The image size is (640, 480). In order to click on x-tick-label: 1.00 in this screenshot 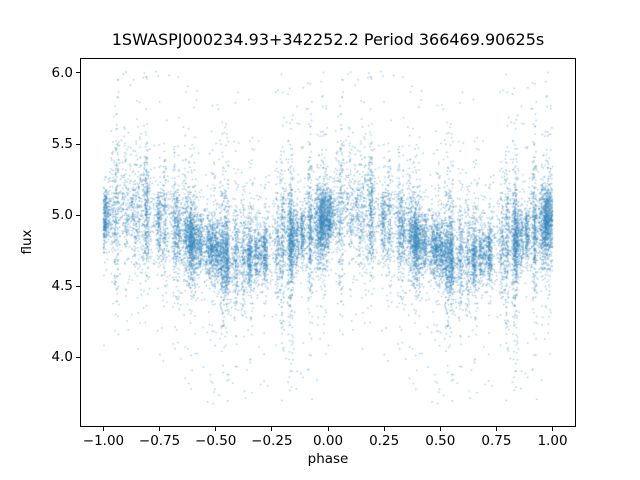, I will do `click(552, 441)`.